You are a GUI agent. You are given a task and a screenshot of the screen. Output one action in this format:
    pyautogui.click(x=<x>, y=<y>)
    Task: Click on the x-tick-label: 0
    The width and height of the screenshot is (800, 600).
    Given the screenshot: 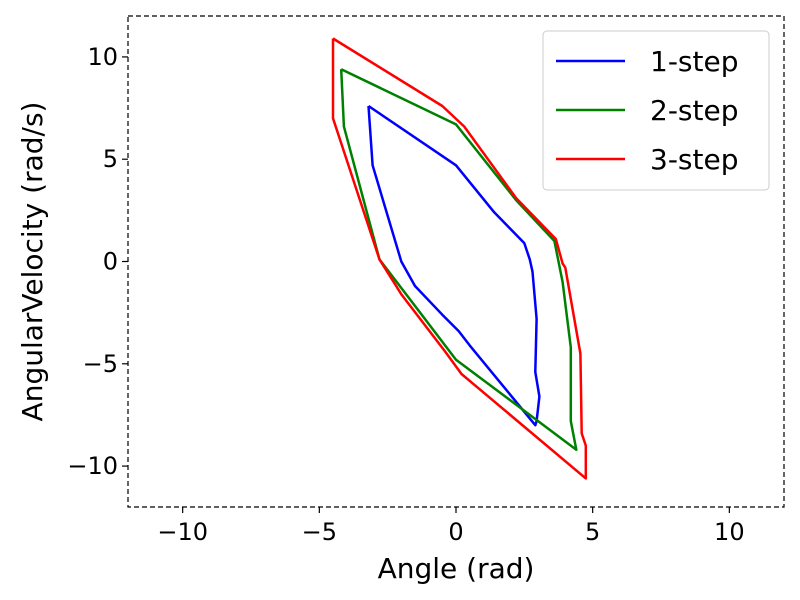 What is the action you would take?
    pyautogui.click(x=455, y=532)
    